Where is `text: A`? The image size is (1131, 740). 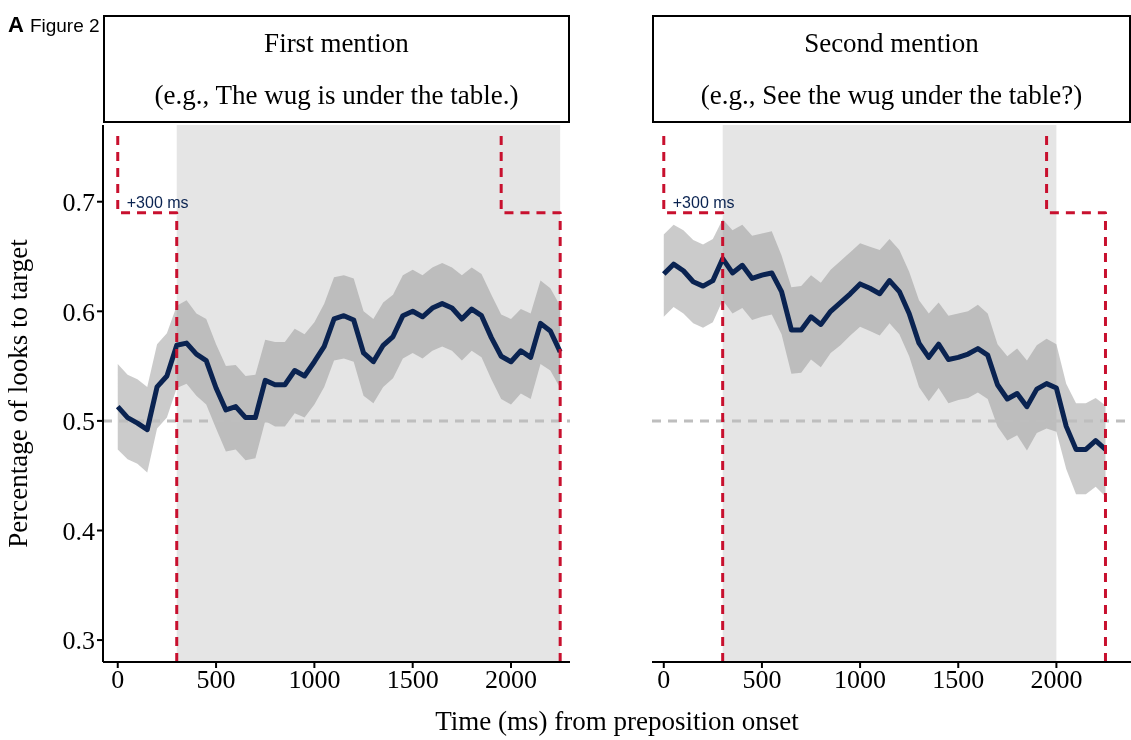 text: A is located at coordinates (16, 25).